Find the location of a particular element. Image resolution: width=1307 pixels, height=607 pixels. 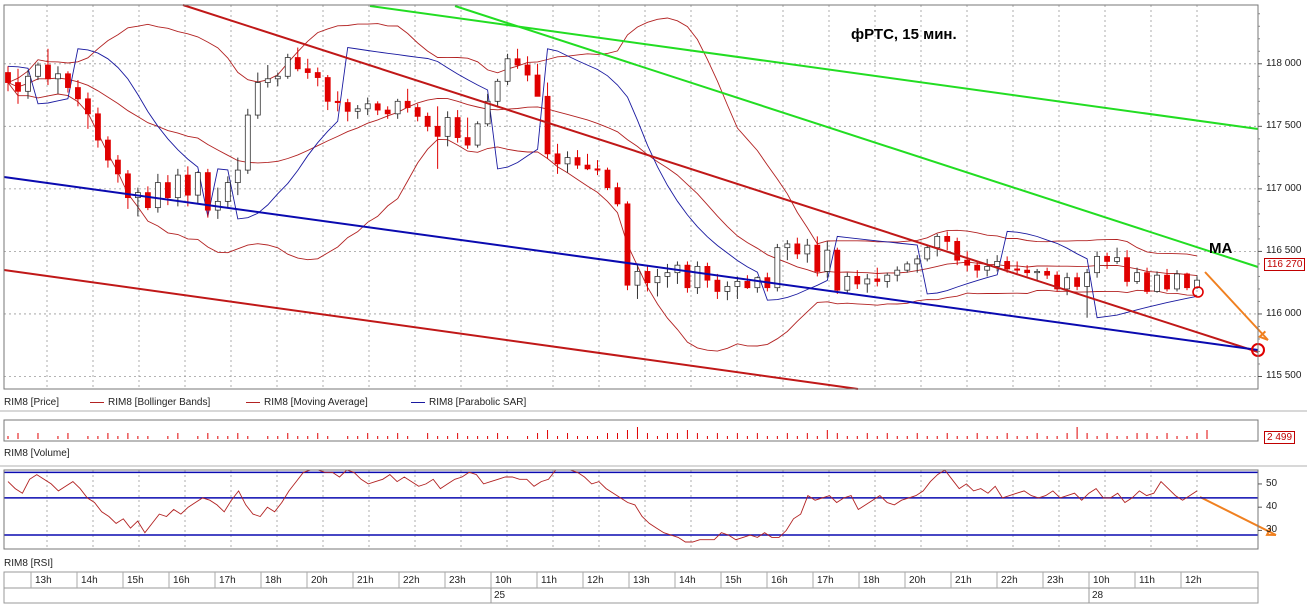

last-price-tag: 116 270 is located at coordinates (1285, 264).